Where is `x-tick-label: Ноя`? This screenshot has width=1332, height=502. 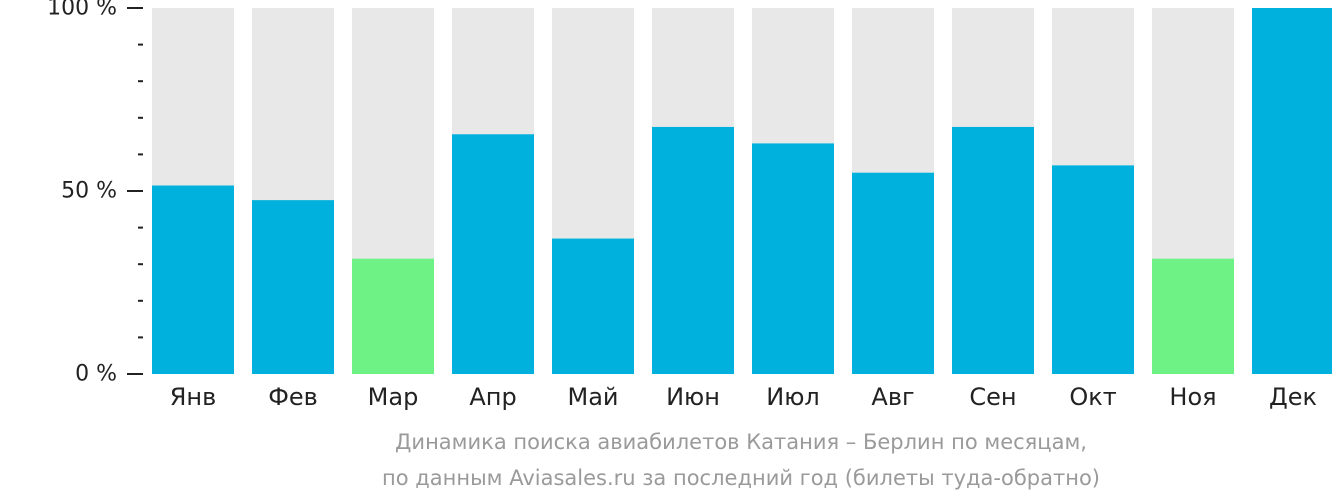
x-tick-label: Ноя is located at coordinates (1192, 397).